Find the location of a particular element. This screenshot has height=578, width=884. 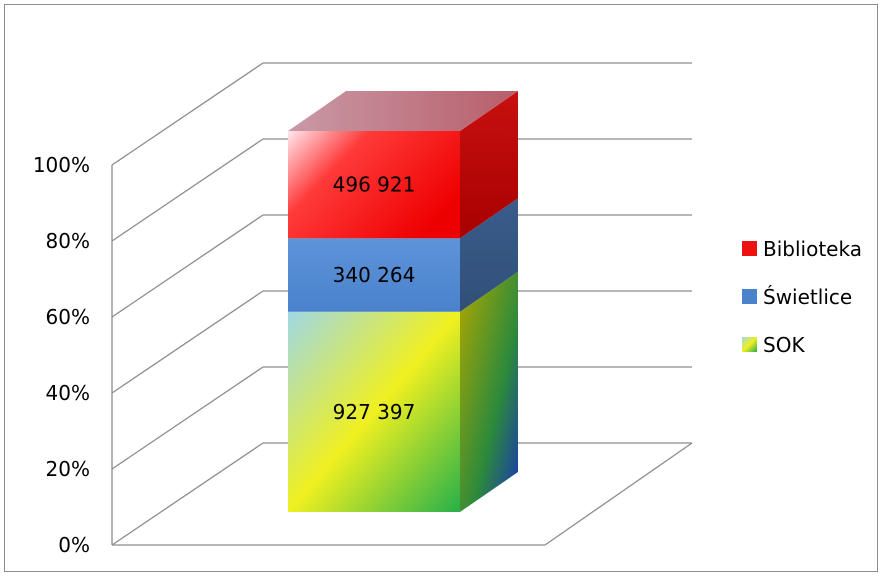

floor-right-edge is located at coordinates (618, 494).